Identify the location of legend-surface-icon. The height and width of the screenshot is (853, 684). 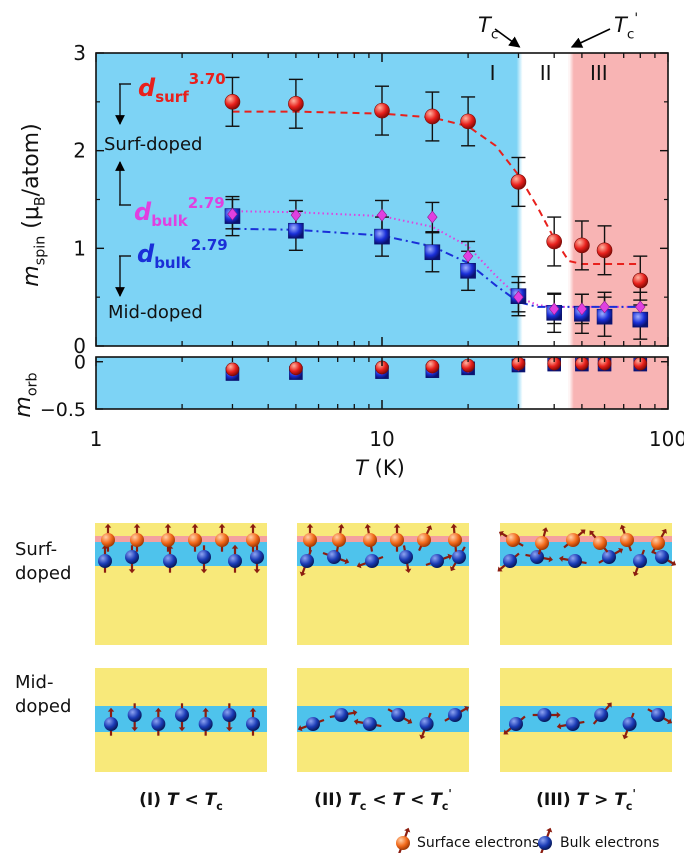
(403, 840).